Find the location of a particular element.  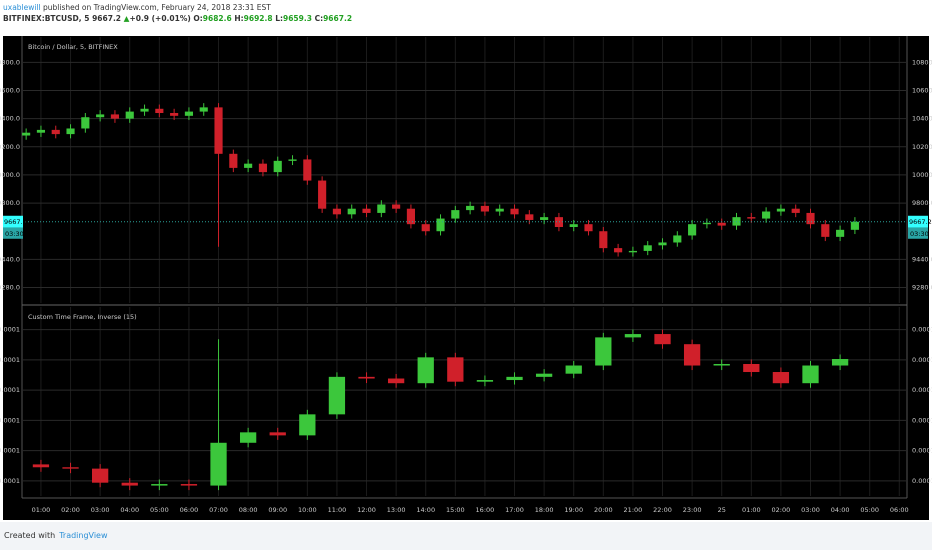

l: 9659.3 is located at coordinates (297, 18).